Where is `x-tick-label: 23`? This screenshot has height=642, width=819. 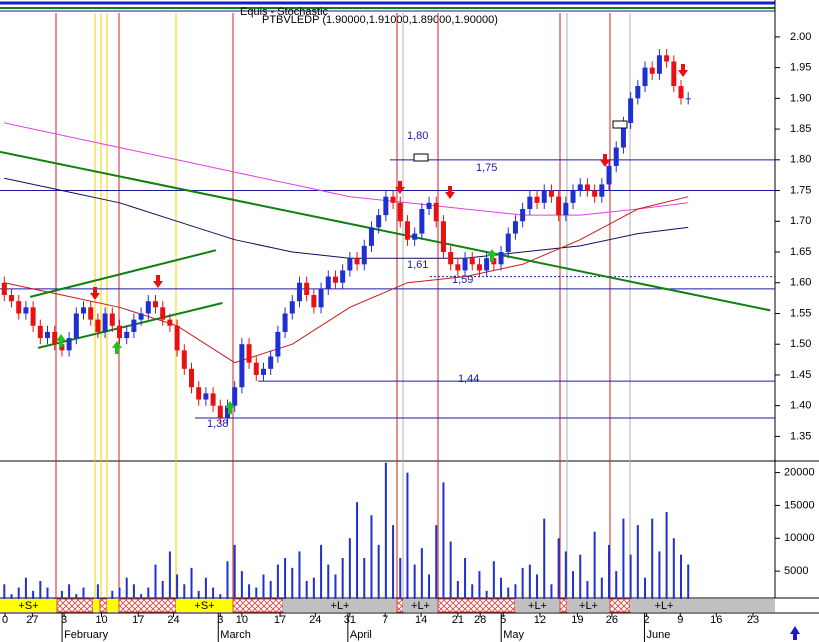
x-tick-label: 23 is located at coordinates (753, 620).